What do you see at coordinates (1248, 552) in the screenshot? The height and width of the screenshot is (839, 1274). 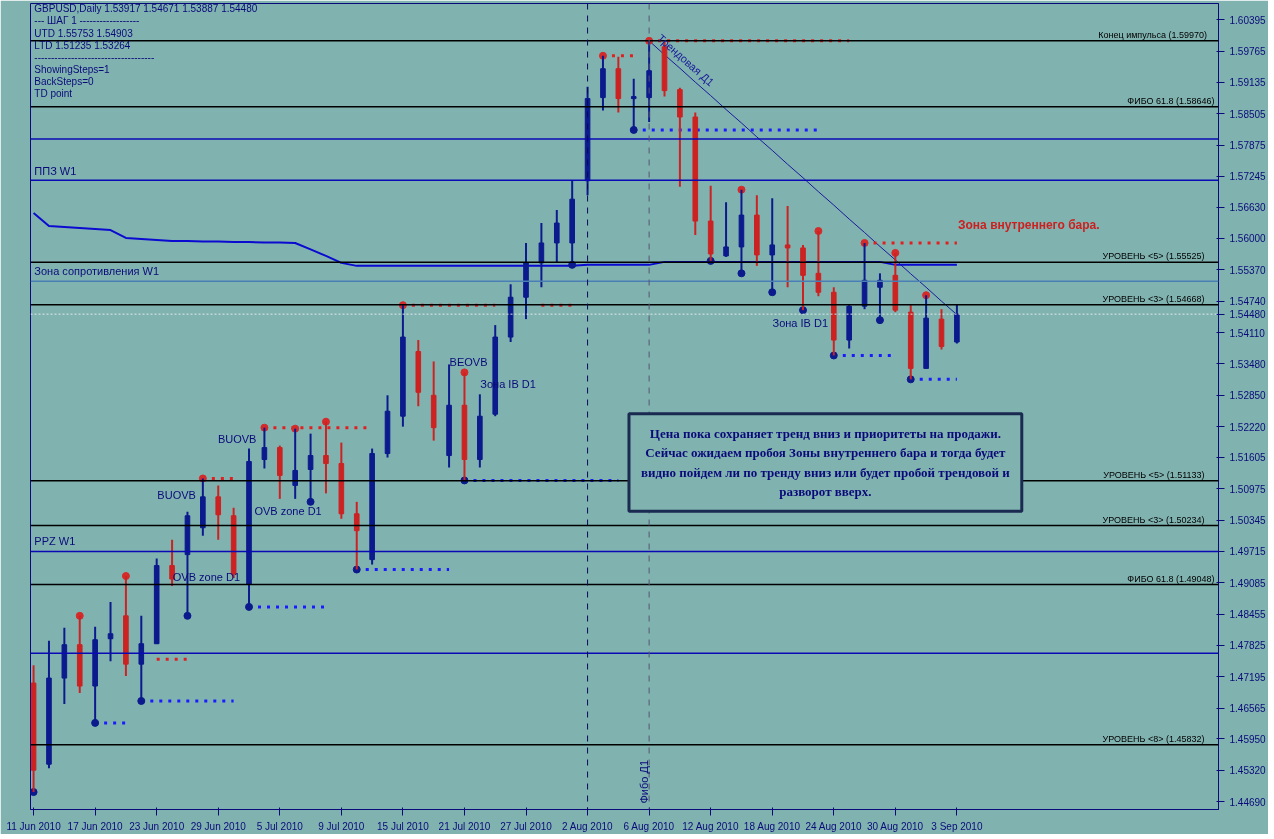 I see `y-tick-label: 1.49715` at bounding box center [1248, 552].